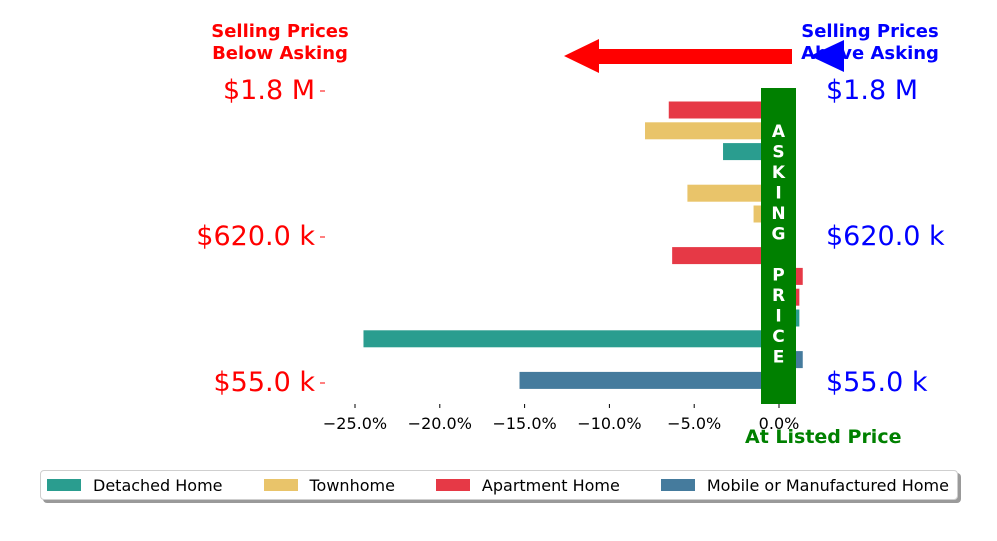  I want to click on arrow-shaft, so click(694, 56).